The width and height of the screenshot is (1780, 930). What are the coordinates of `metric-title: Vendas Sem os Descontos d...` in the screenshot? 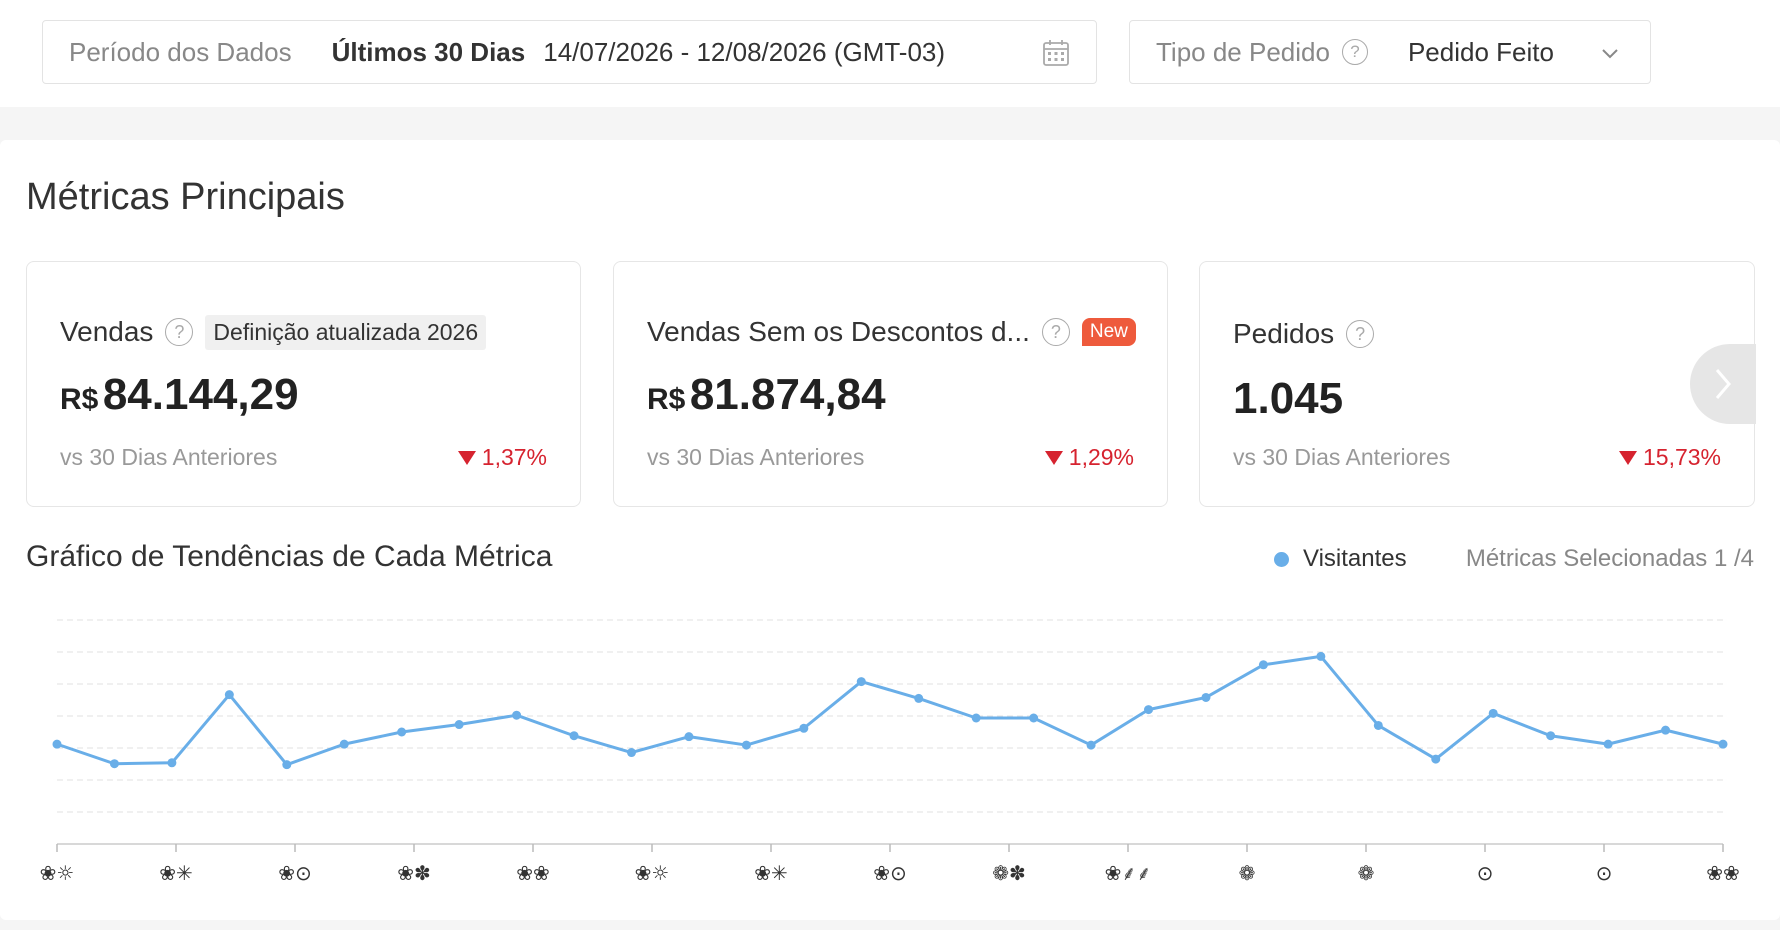 It's located at (838, 331).